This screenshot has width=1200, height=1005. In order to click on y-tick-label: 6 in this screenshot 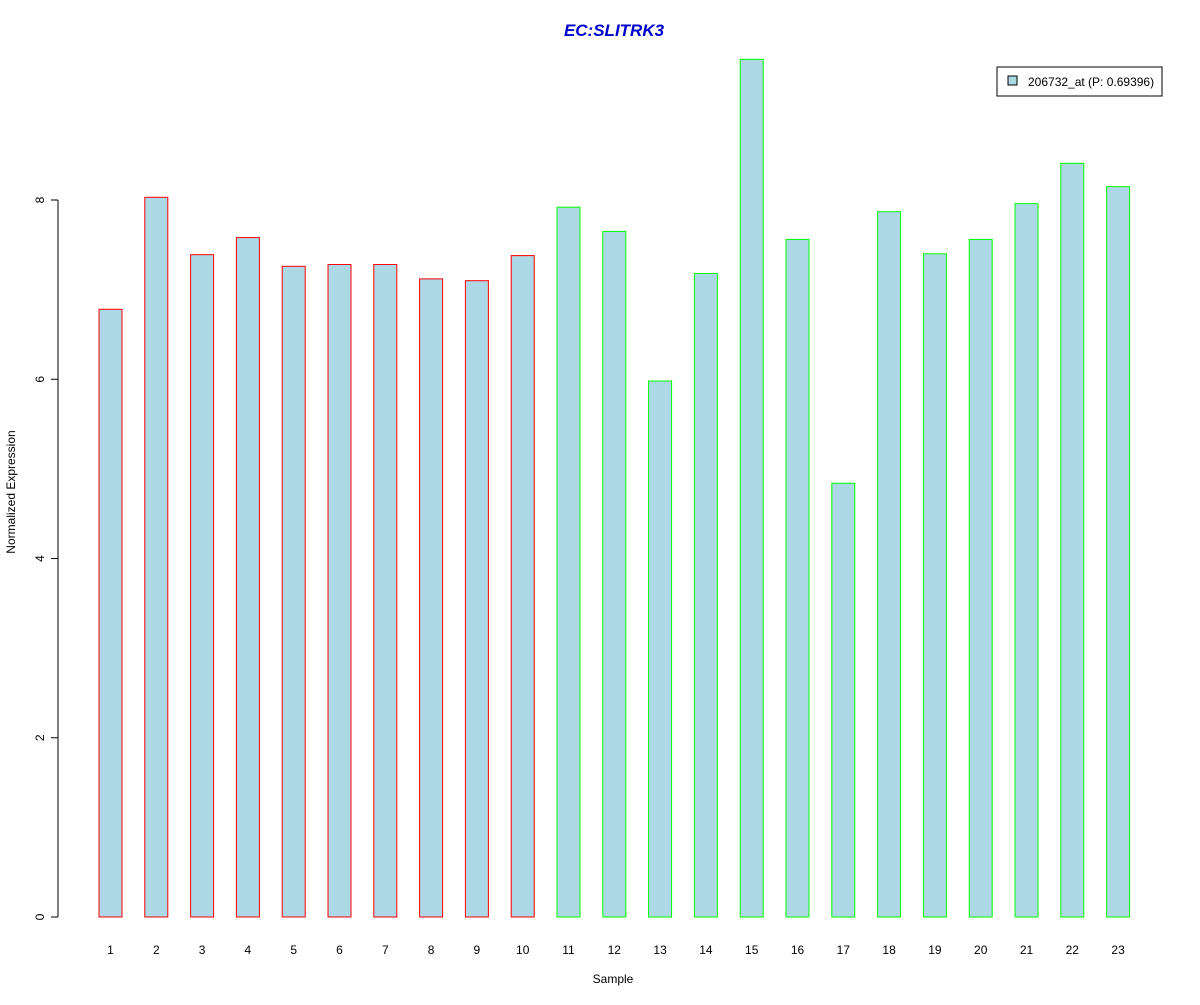, I will do `click(40, 379)`.